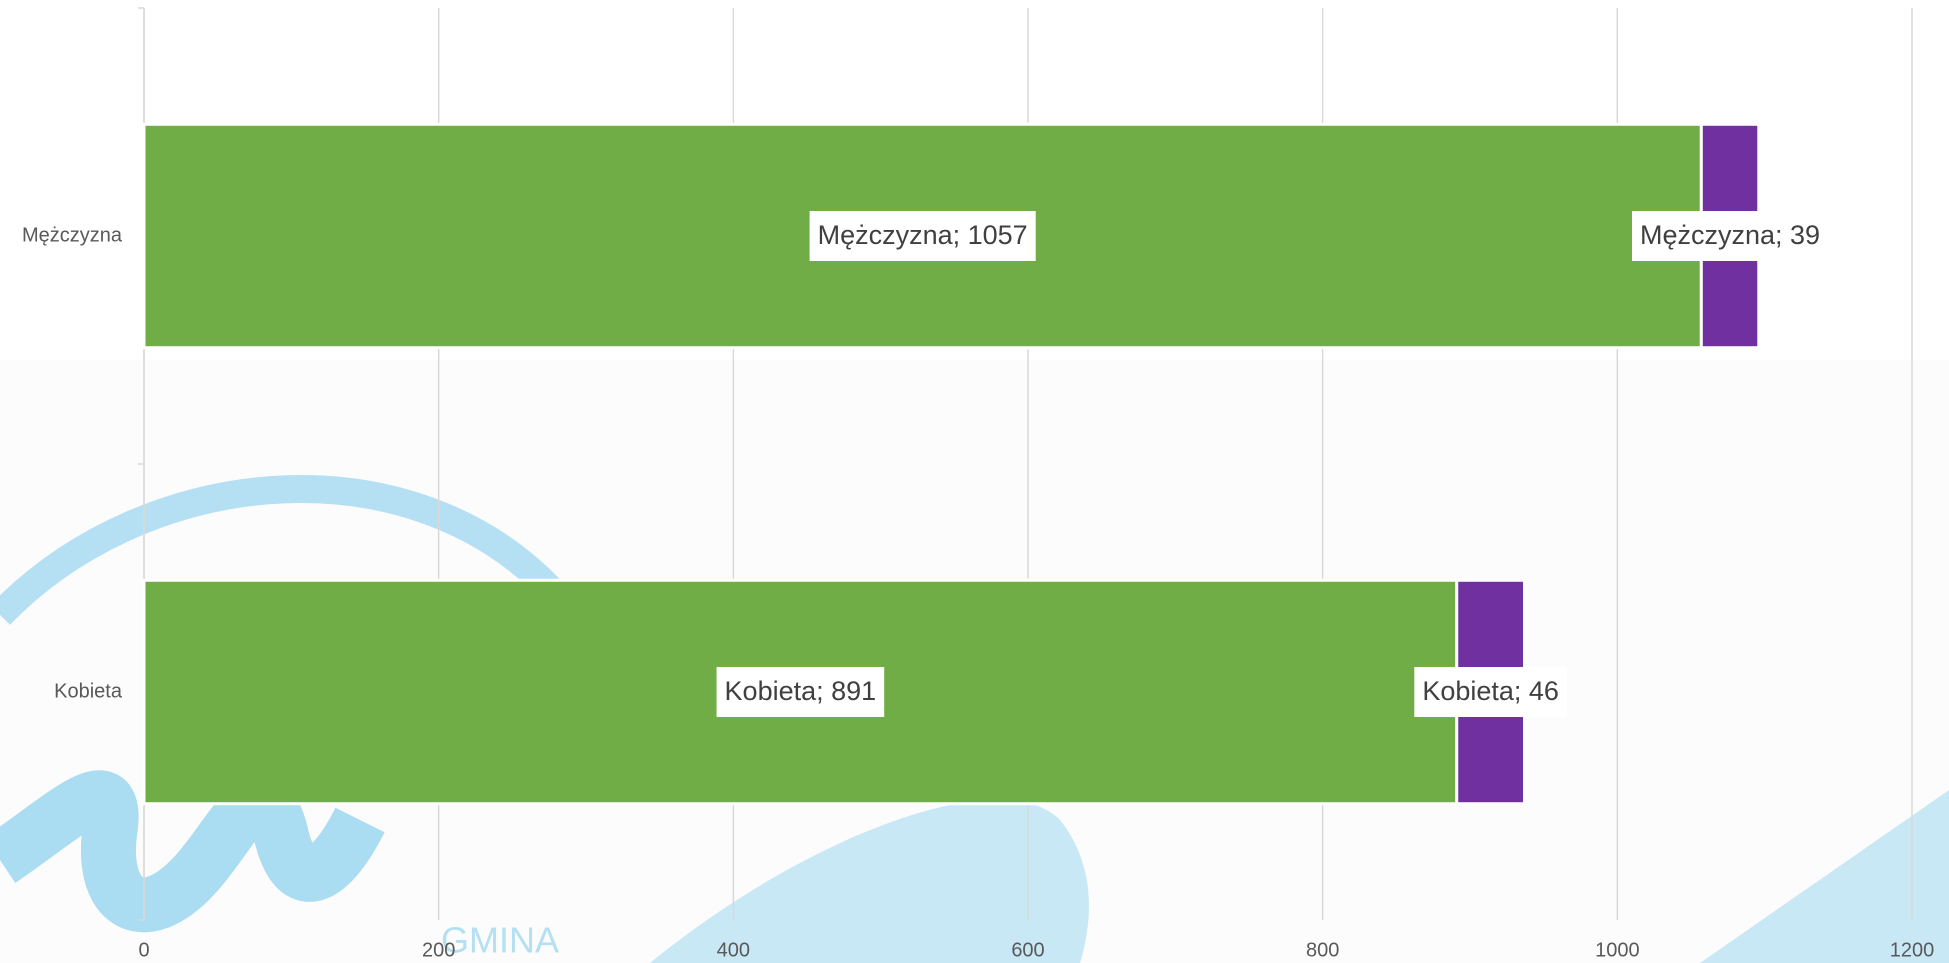 This screenshot has height=963, width=1949. What do you see at coordinates (285, 550) in the screenshot?
I see `watermark-arc` at bounding box center [285, 550].